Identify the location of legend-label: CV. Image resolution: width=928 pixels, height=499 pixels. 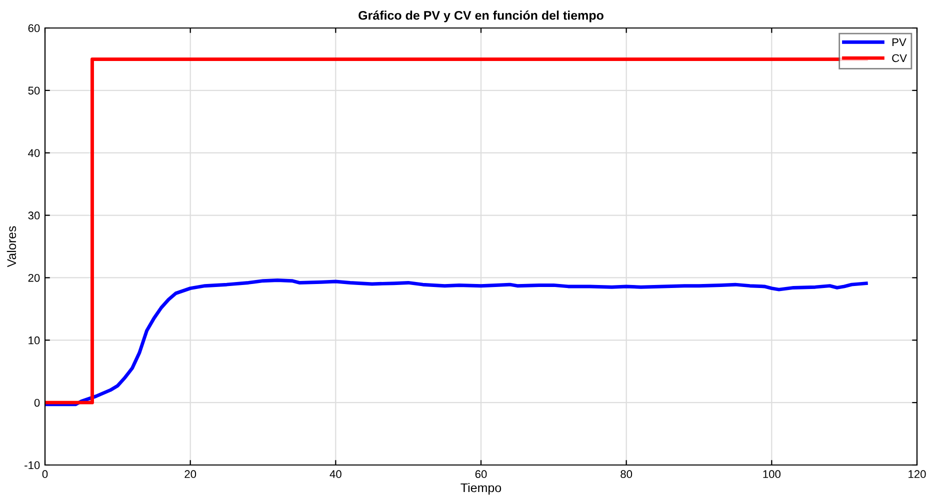
(899, 58).